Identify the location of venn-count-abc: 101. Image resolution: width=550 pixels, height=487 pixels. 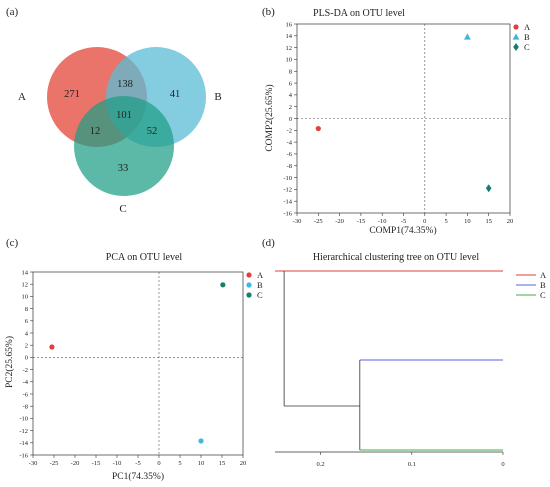
(124, 115).